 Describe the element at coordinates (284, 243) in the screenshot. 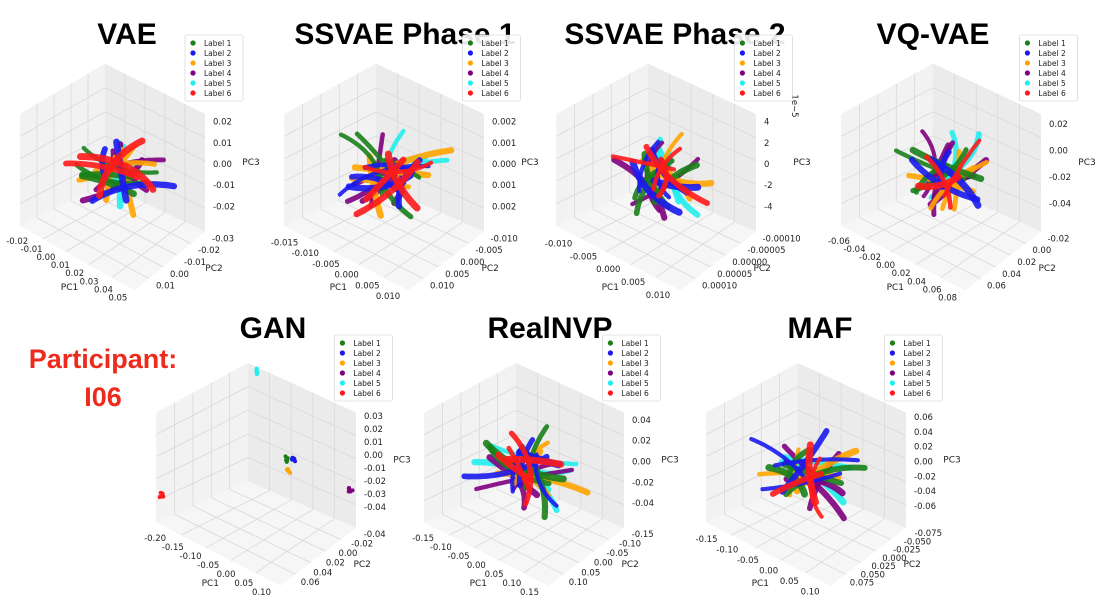

I see `x-tick-label: -0.015` at that location.